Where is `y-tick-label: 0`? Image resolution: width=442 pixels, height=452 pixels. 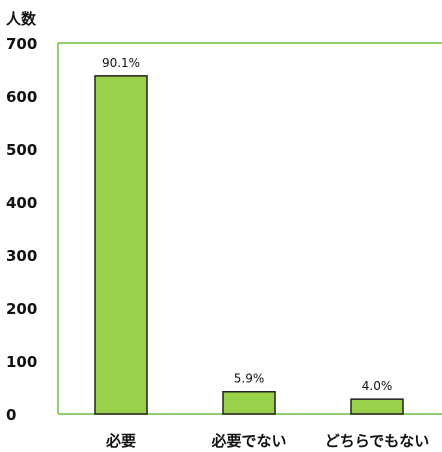
y-tick-label: 0 is located at coordinates (11, 415).